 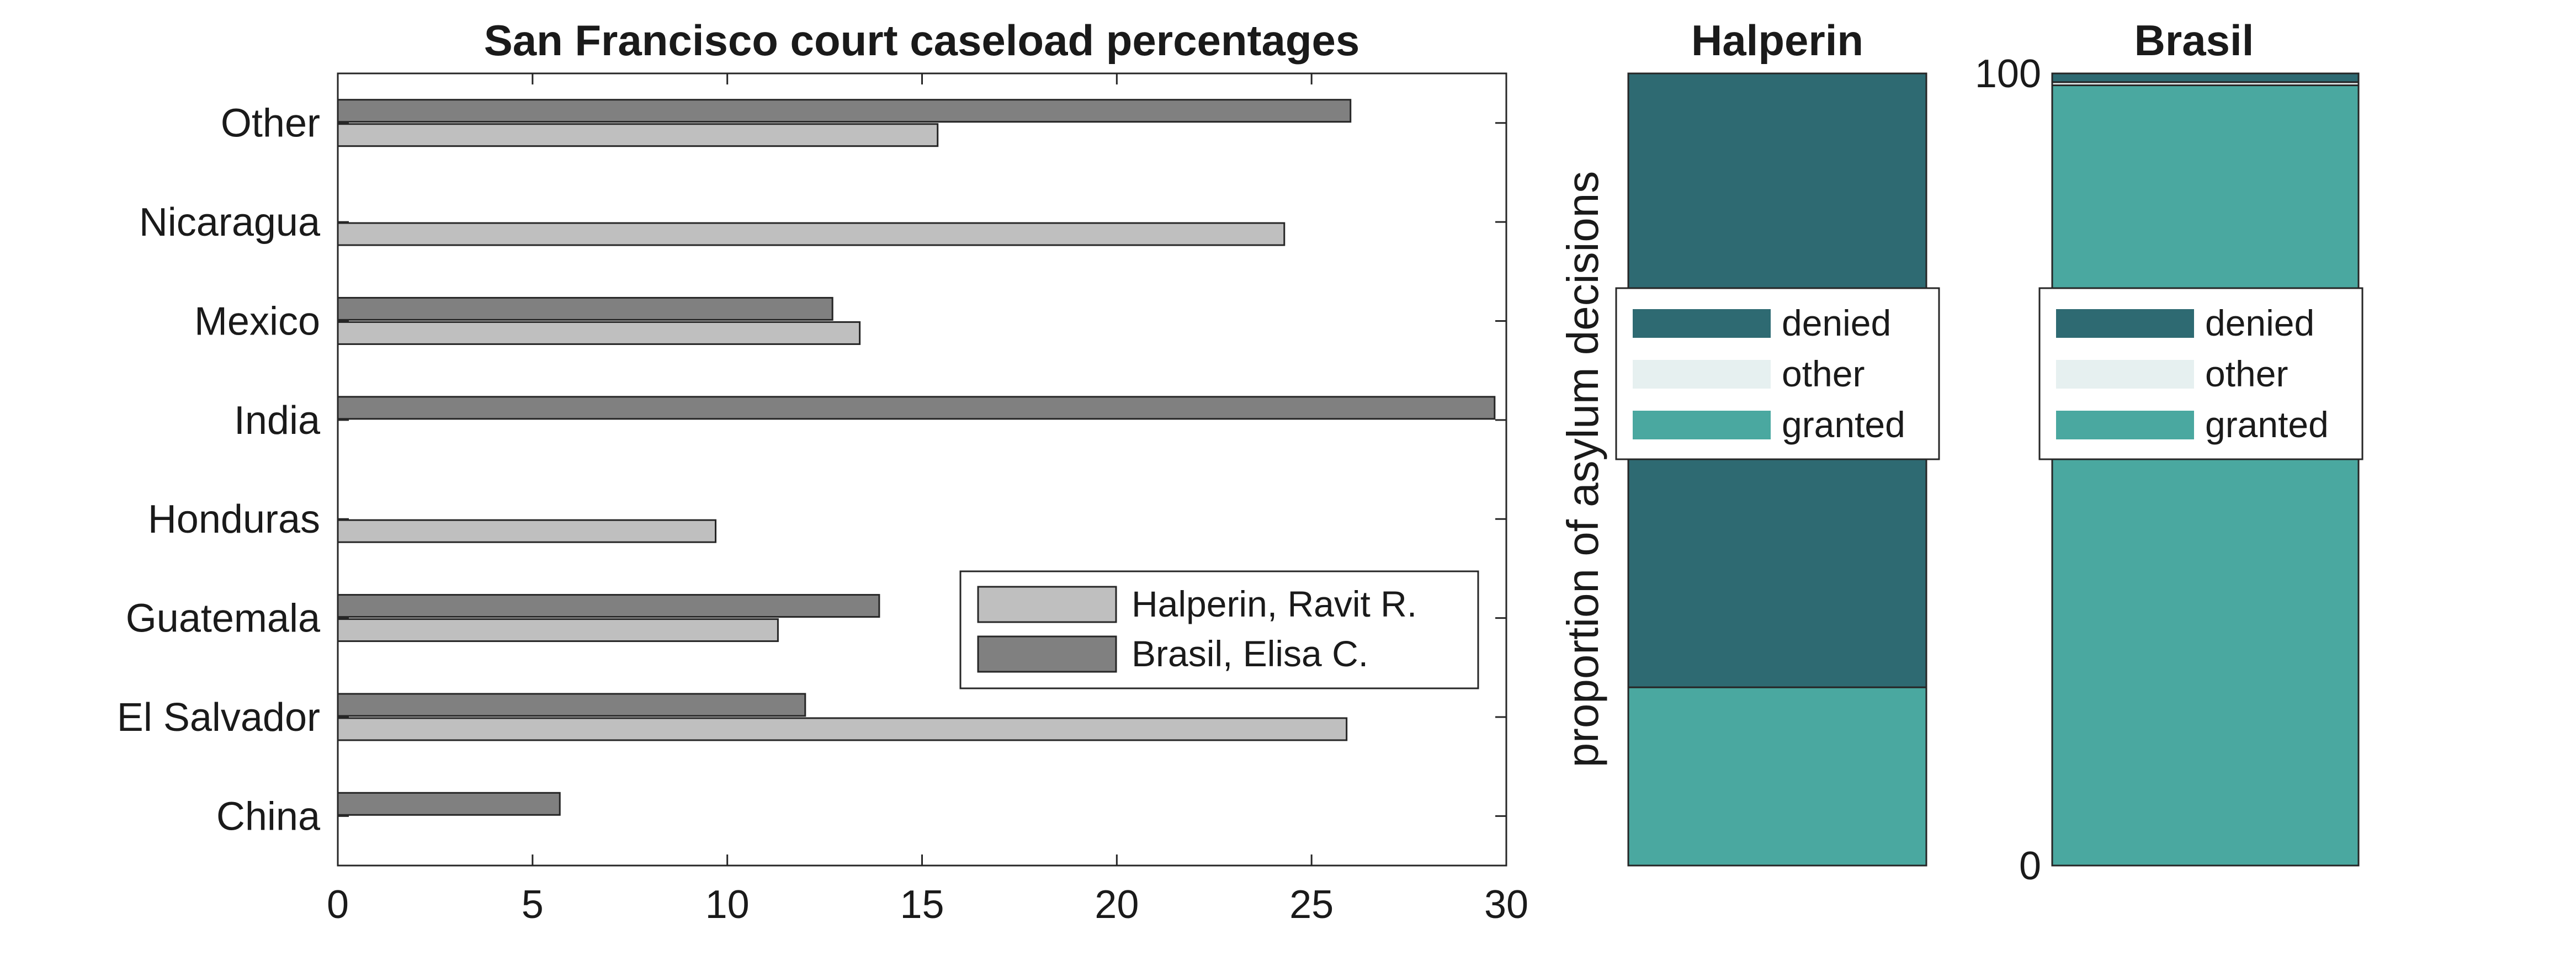 I want to click on halperin-chart-title: Halperin, so click(x=1777, y=41).